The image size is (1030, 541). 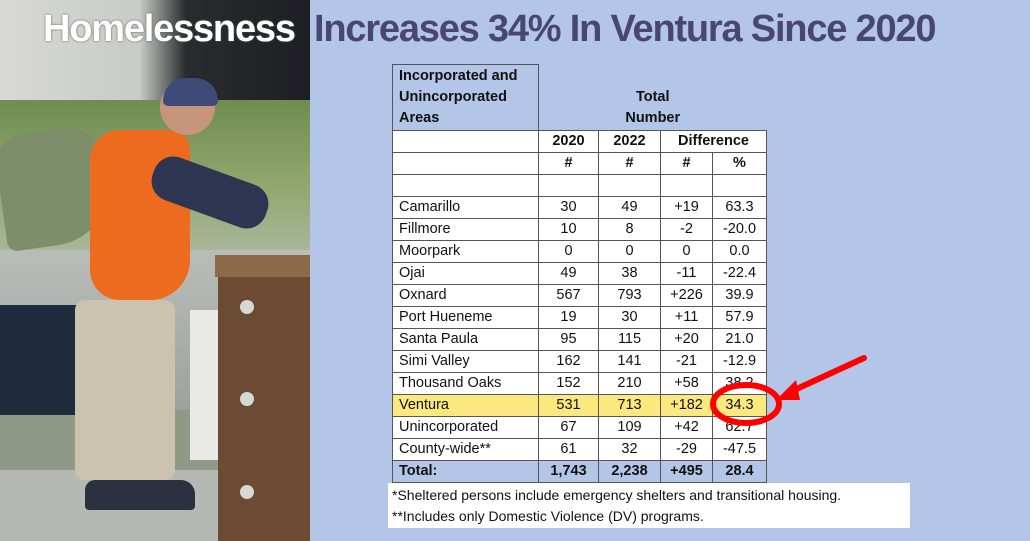 I want to click on title-part-purple: Increases 34% In Ventura Since 2020, so click(x=625, y=29).